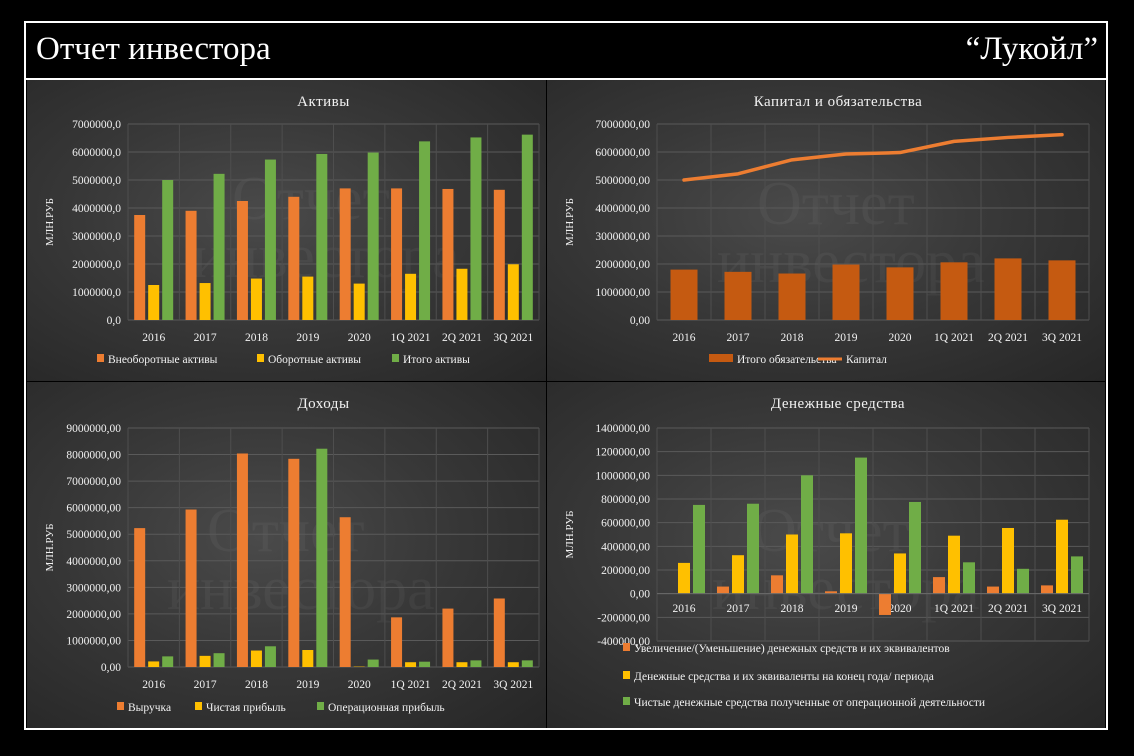  I want to click on cash-ylabel: МЛН.РУБ, so click(570, 535).